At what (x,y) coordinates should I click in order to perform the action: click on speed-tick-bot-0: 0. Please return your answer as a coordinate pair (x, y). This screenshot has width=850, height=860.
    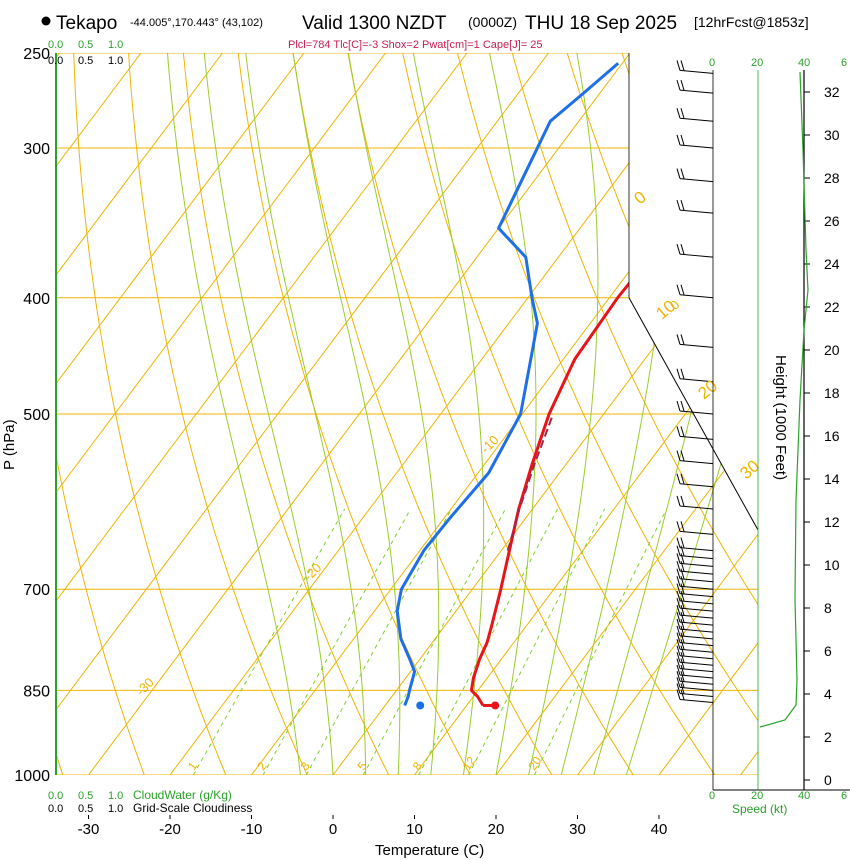
    Looking at the image, I should click on (712, 796).